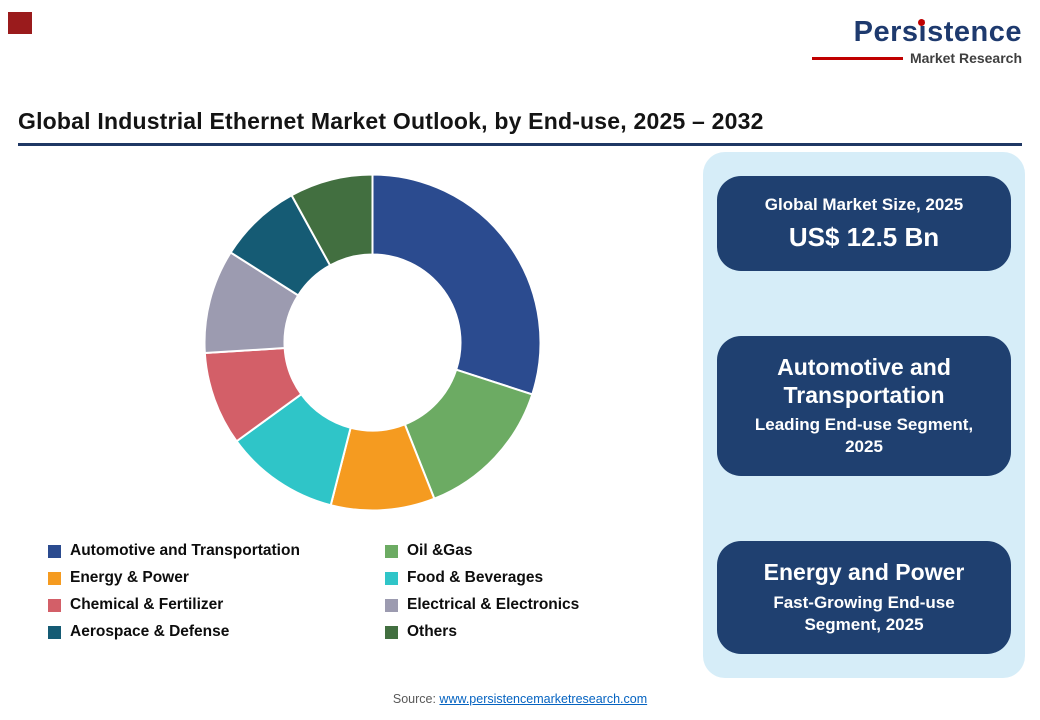  I want to click on market-size-card: Global Market Size, 2025 US$ 12.5 Bn, so click(864, 224).